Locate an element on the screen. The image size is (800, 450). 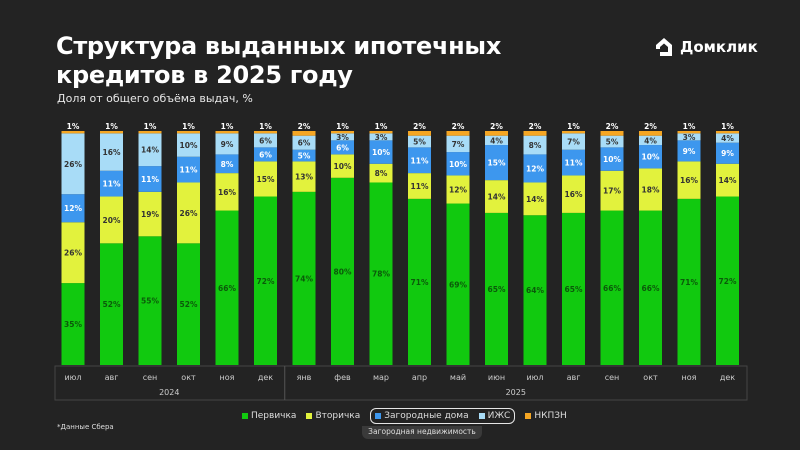
x-tick-label: дек is located at coordinates (727, 377).